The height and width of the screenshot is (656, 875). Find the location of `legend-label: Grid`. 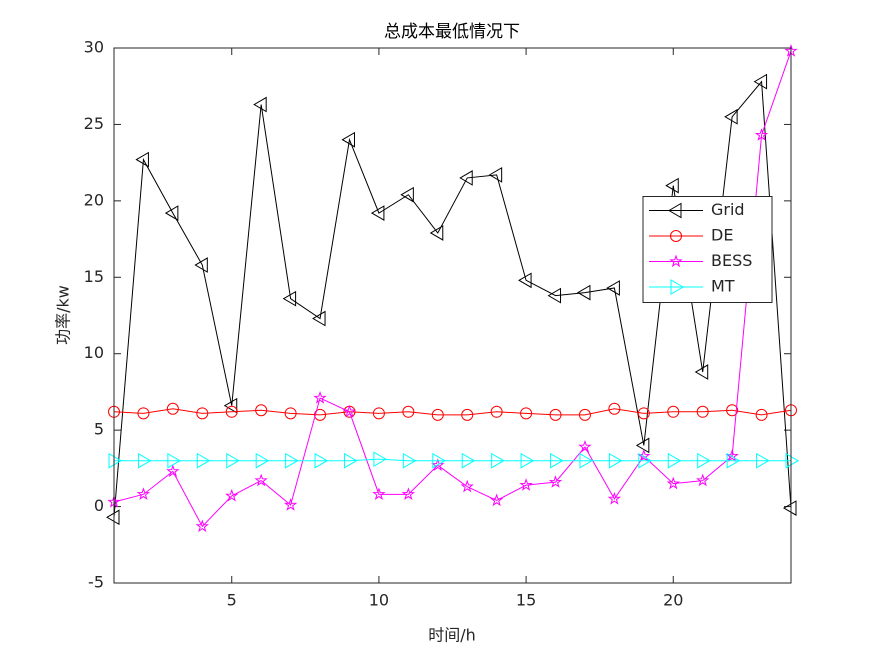

legend-label: Grid is located at coordinates (728, 209).